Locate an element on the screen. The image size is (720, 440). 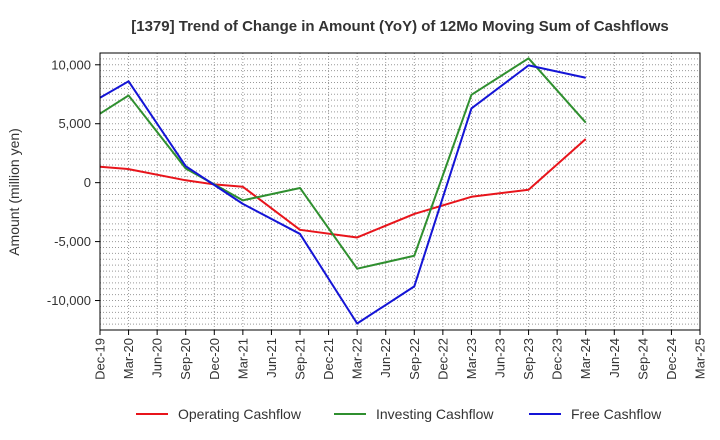
x-tick-label: Sep-23 is located at coordinates (528, 359).